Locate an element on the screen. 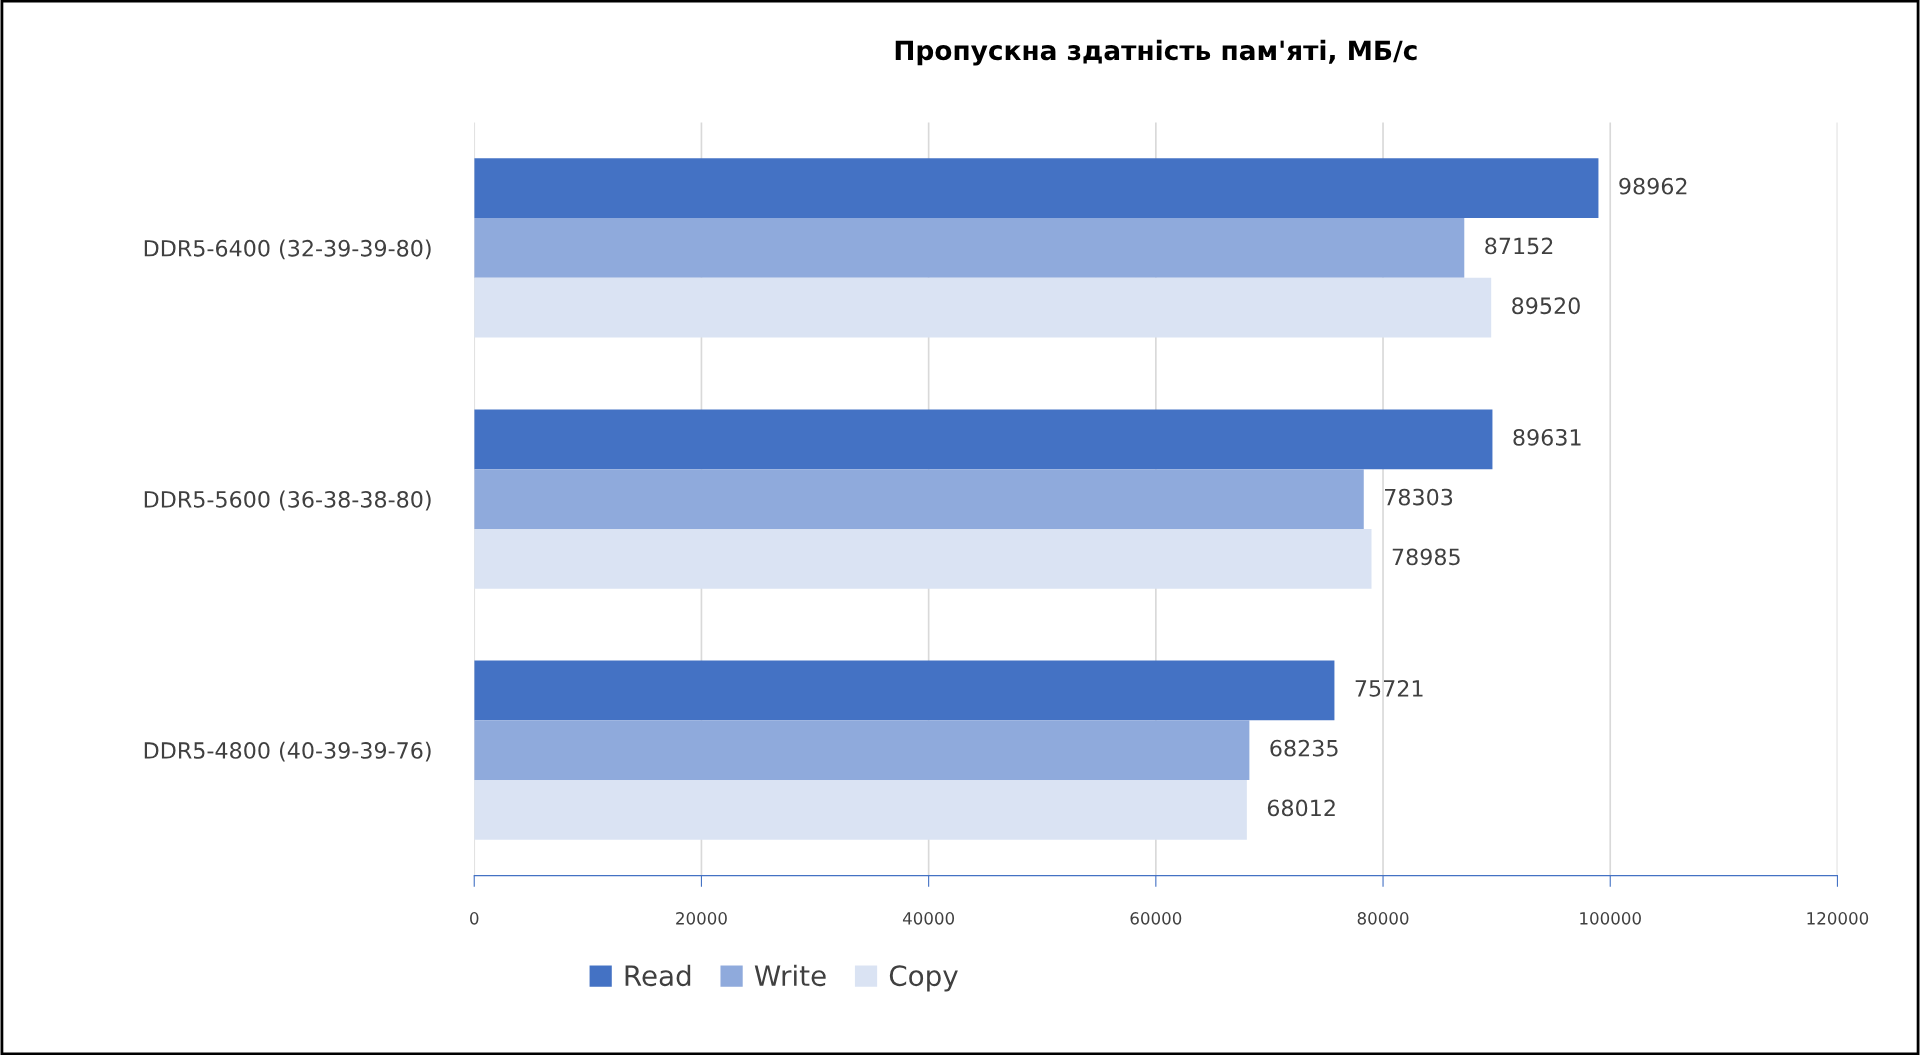 Image resolution: width=1920 pixels, height=1055 pixels. legend-label: Write is located at coordinates (790, 975).